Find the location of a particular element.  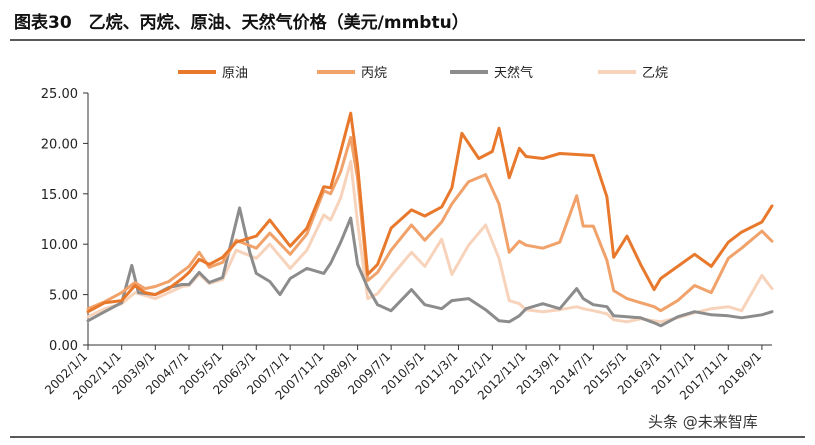

legend-label-0: 原油 is located at coordinates (235, 73).